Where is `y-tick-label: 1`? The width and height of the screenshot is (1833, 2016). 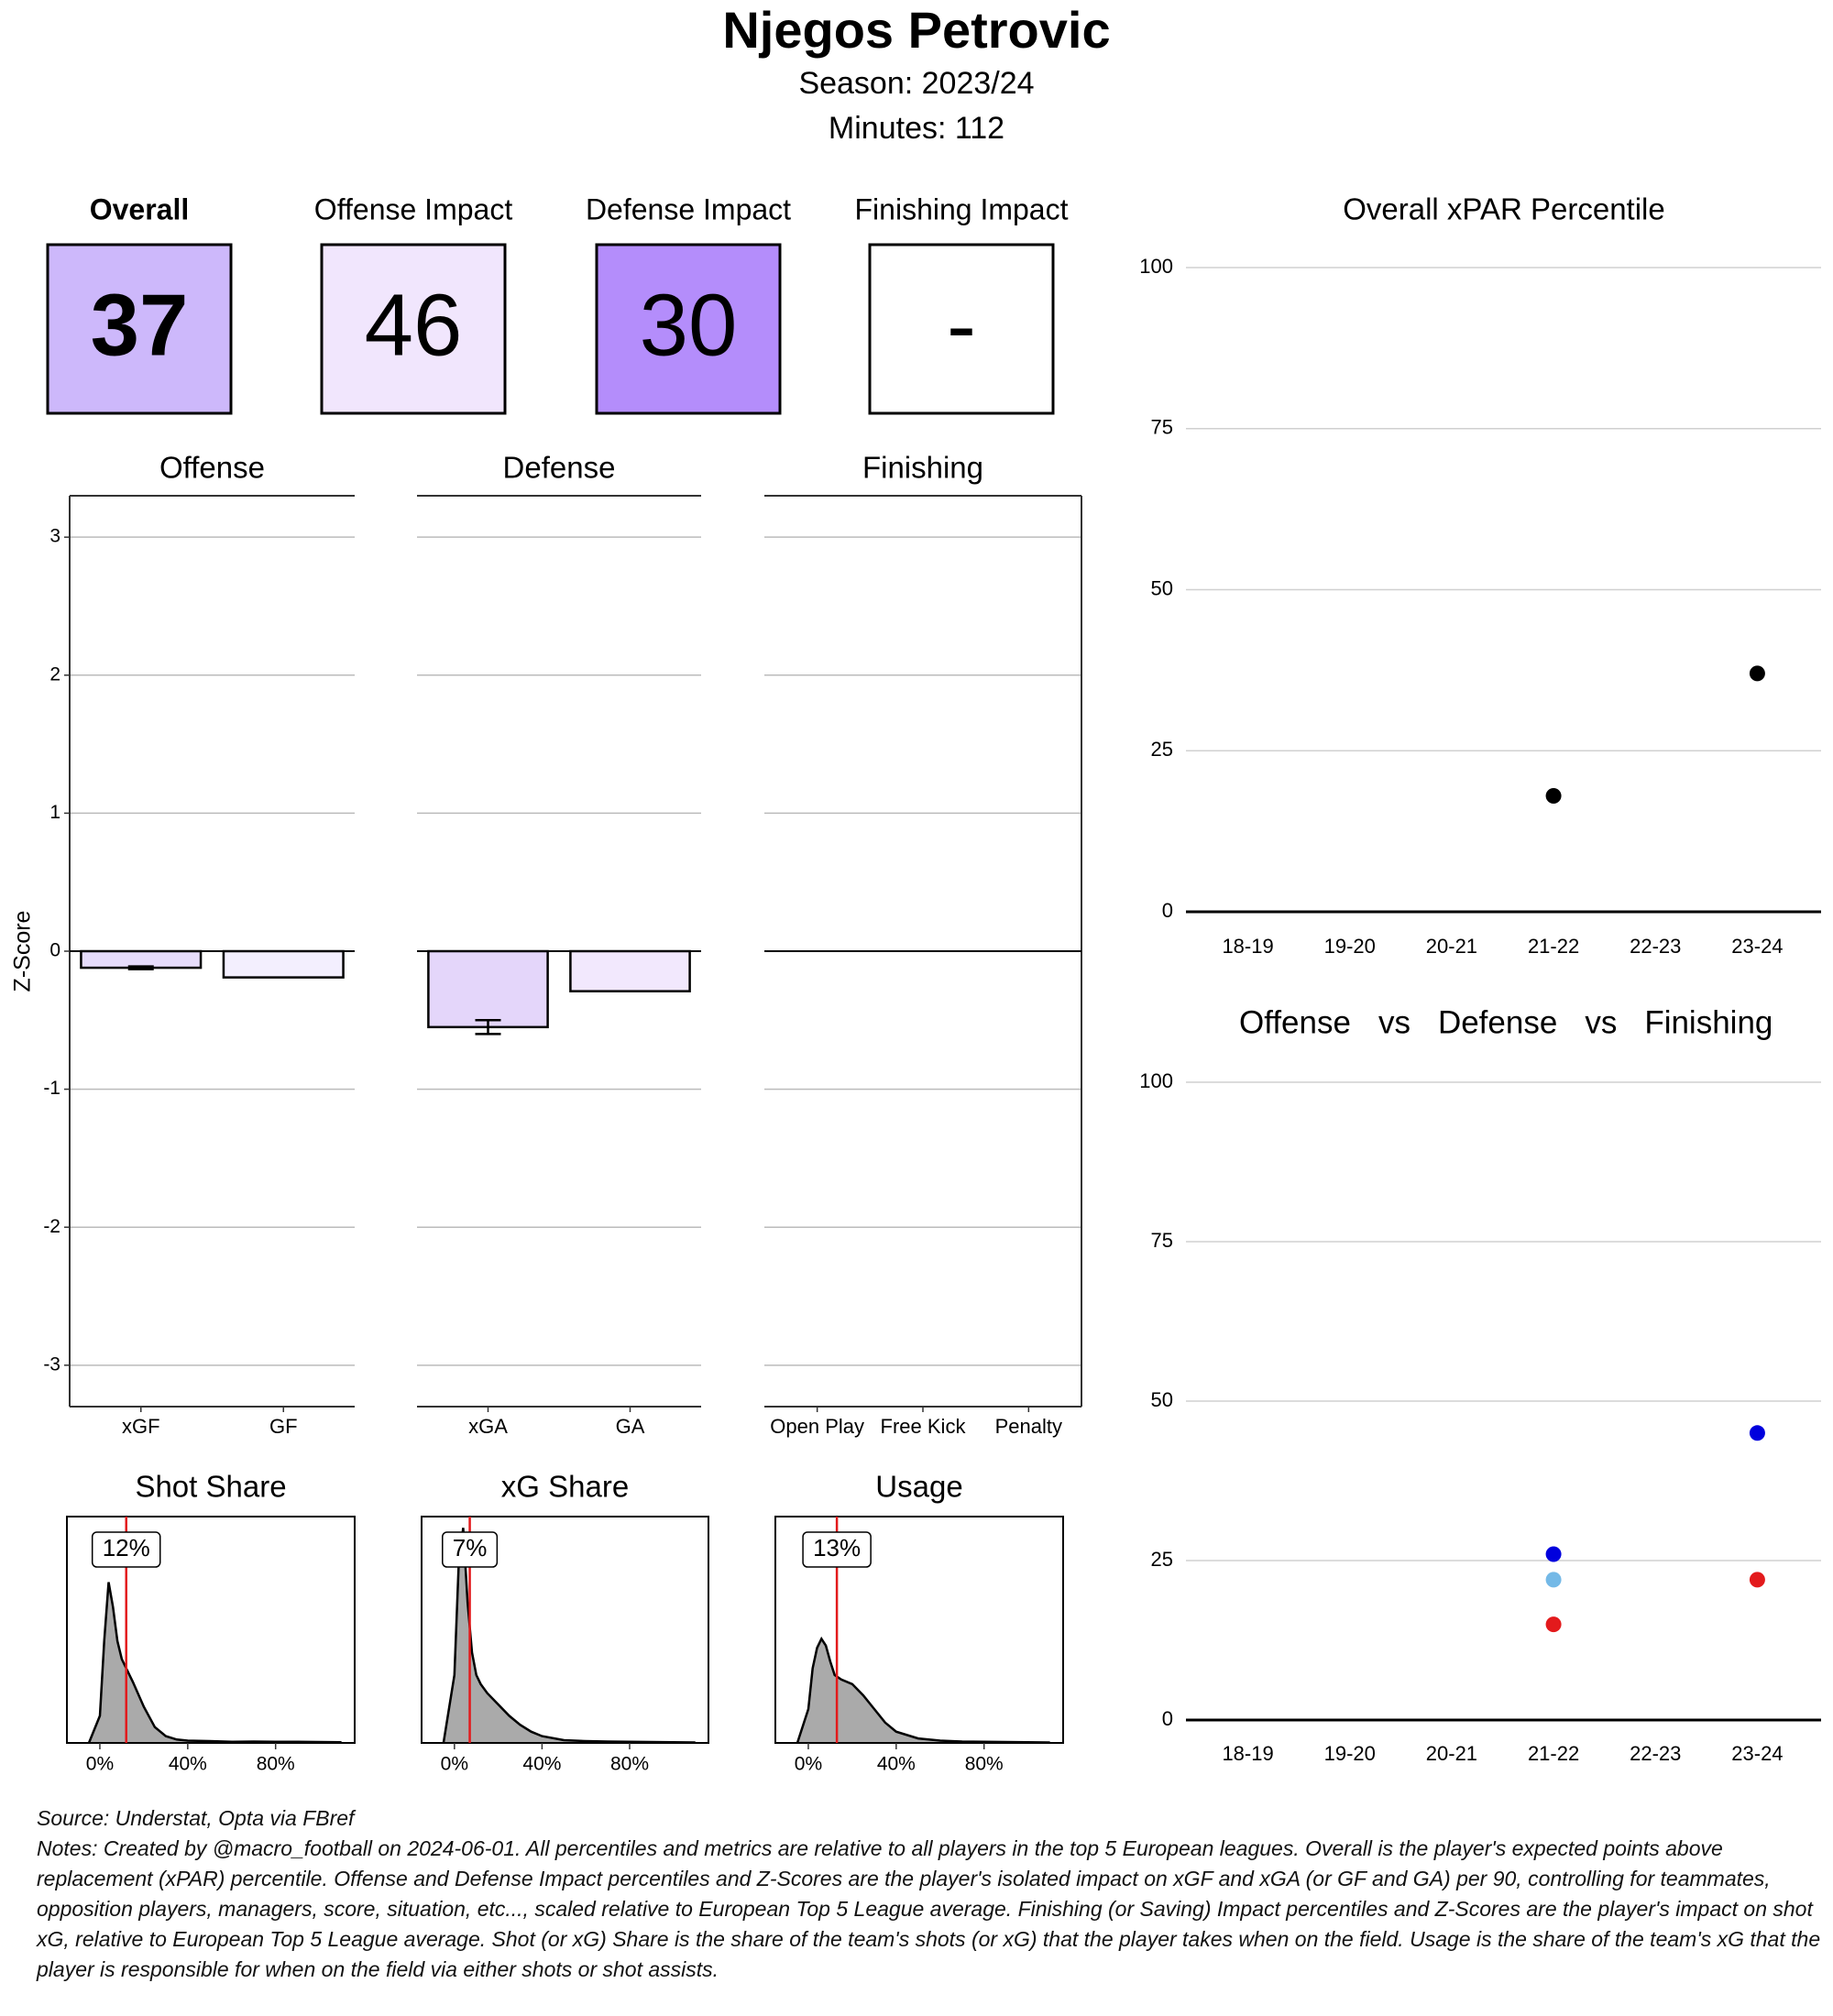
y-tick-label: 1 is located at coordinates (54, 812).